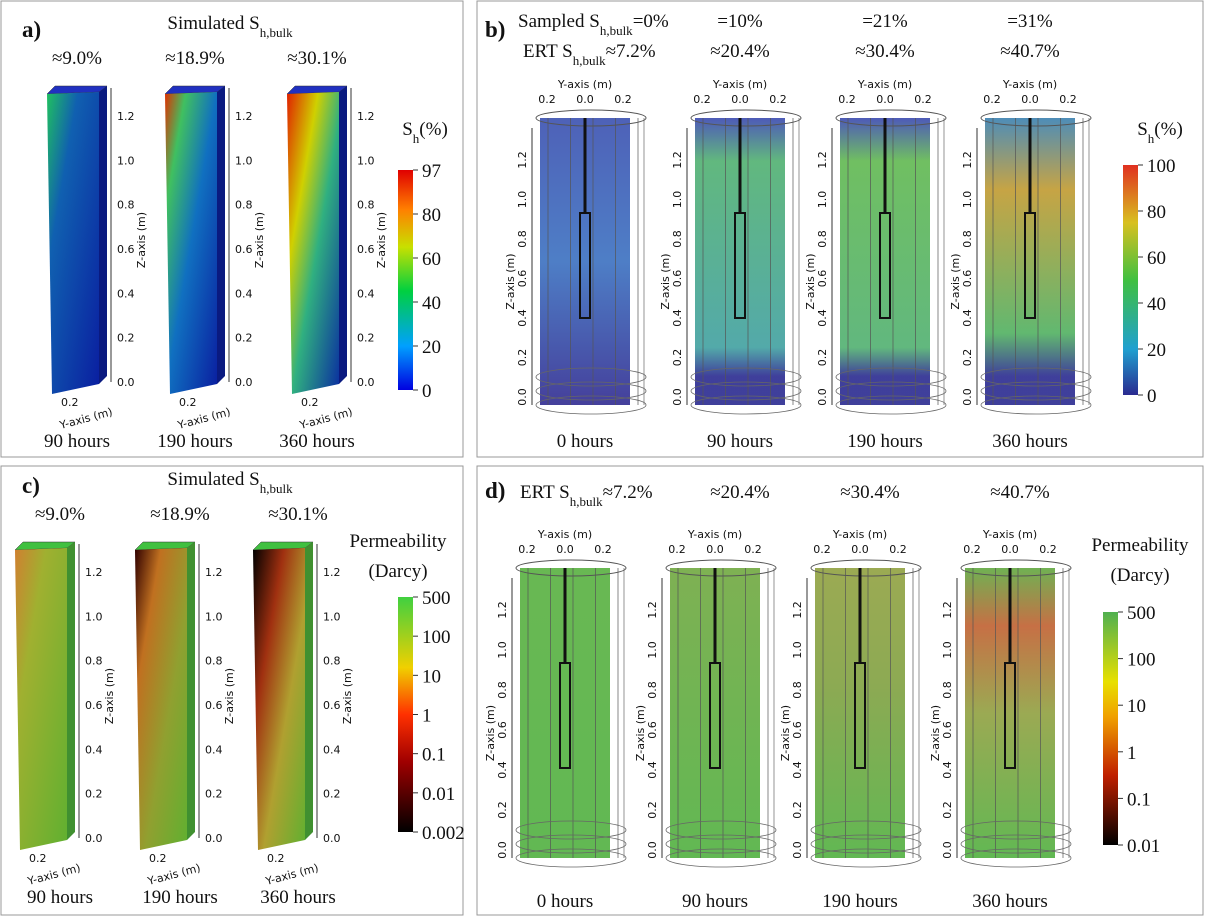 Image resolution: width=1205 pixels, height=921 pixels. Describe the element at coordinates (332, 616) in the screenshot. I see `z-tick-label: 1.0` at that location.